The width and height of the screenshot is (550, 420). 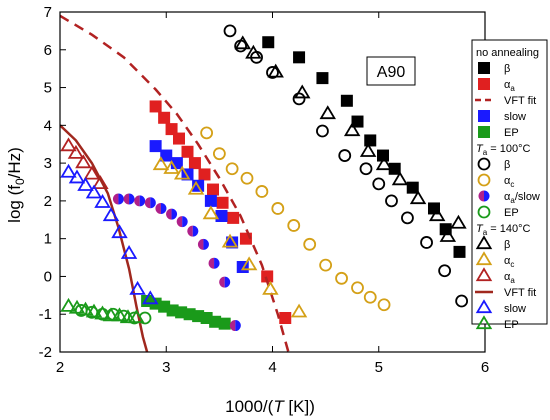 What do you see at coordinates (48, 125) in the screenshot?
I see `y-tick-label: 4` at bounding box center [48, 125].